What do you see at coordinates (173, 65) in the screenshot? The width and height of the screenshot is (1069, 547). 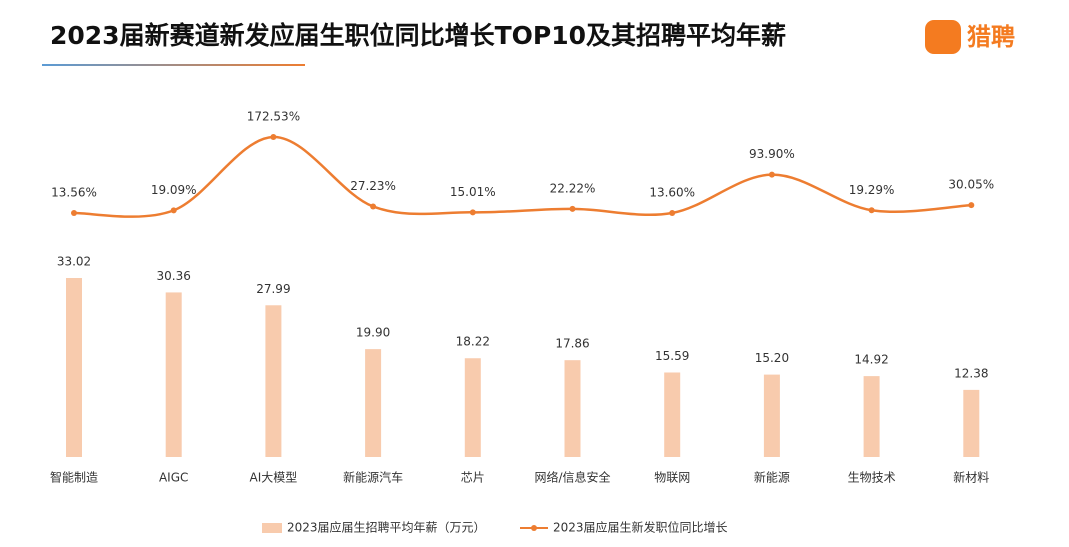 I see `title-underline` at bounding box center [173, 65].